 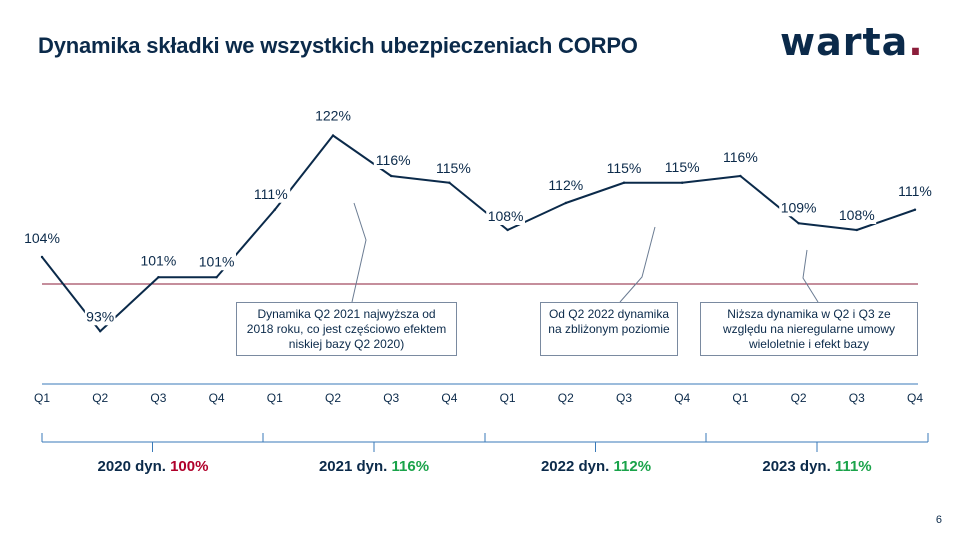 I want to click on page-number: 6, so click(x=938, y=520).